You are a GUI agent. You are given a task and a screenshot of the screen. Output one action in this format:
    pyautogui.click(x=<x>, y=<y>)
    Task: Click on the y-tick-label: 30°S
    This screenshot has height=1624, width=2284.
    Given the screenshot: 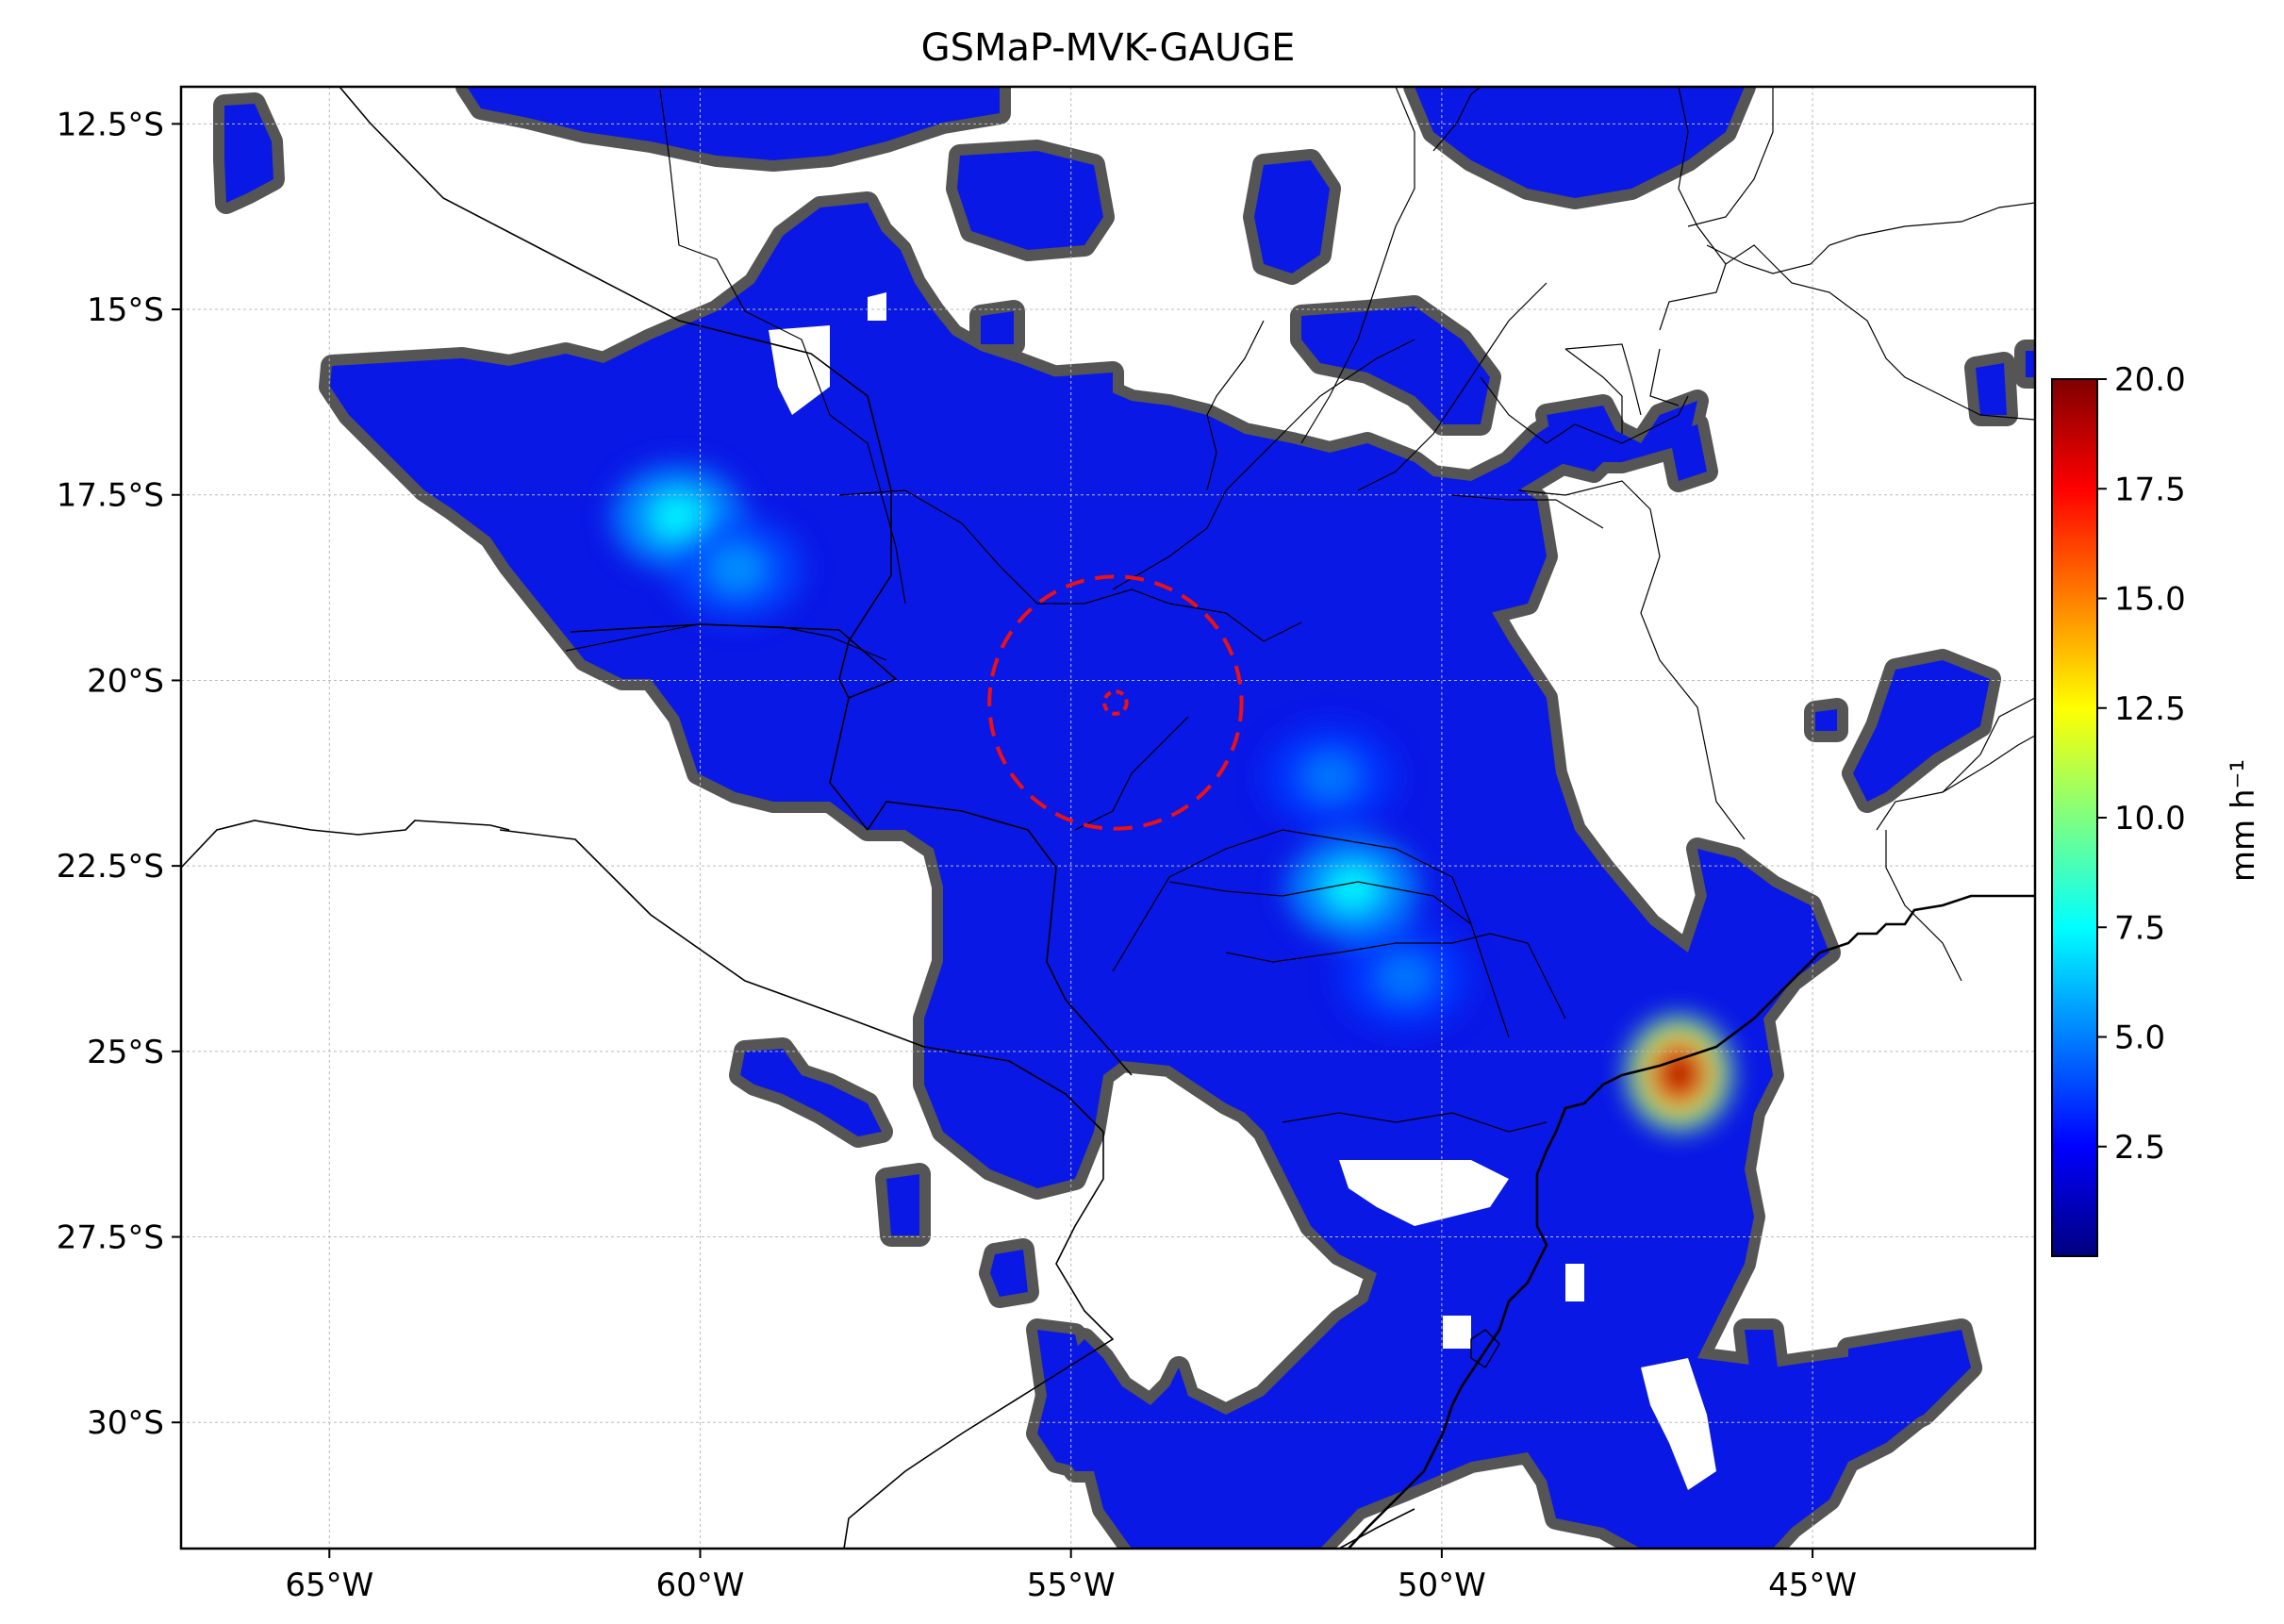 What is the action you would take?
    pyautogui.click(x=126, y=1423)
    